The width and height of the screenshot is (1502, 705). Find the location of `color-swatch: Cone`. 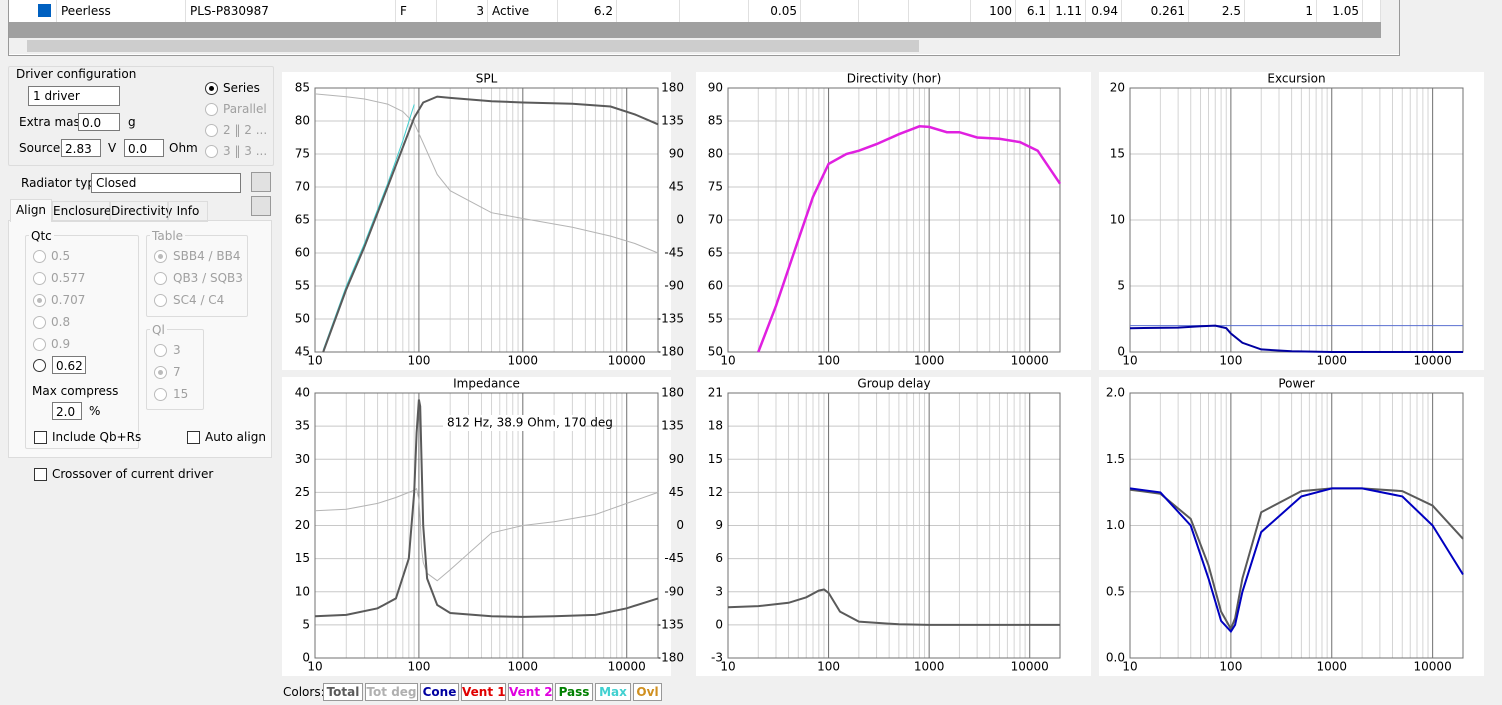

color-swatch: Cone is located at coordinates (439, 692).